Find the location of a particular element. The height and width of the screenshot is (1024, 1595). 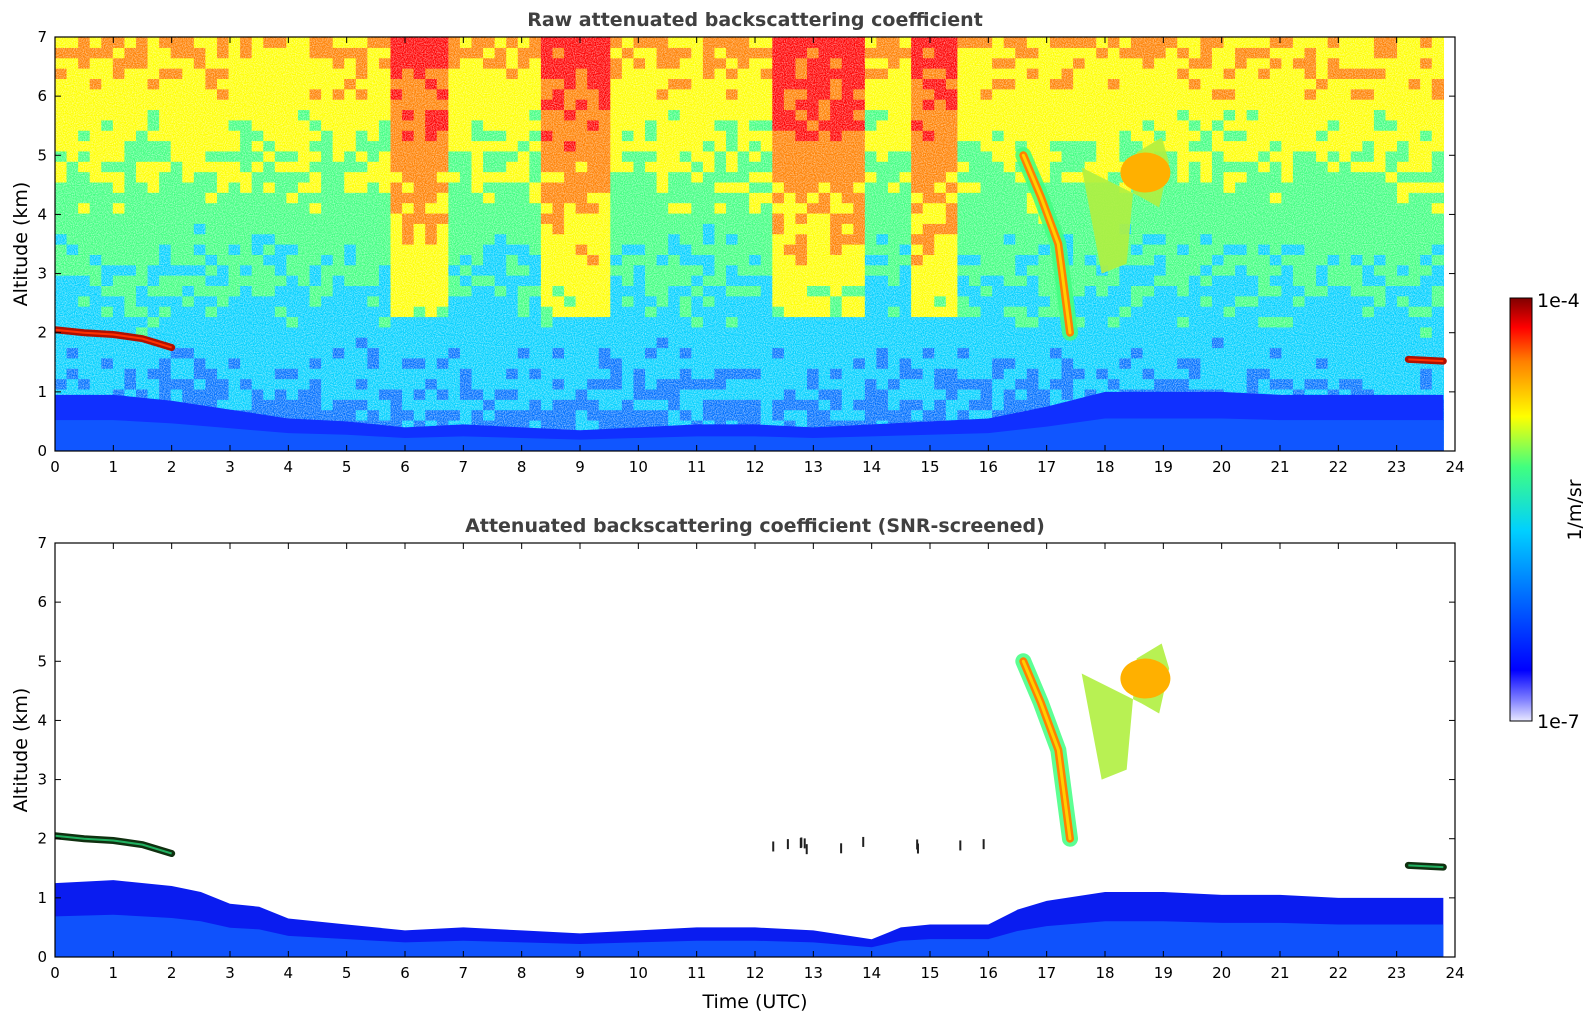

x-tick-label: 19 is located at coordinates (1163, 467).